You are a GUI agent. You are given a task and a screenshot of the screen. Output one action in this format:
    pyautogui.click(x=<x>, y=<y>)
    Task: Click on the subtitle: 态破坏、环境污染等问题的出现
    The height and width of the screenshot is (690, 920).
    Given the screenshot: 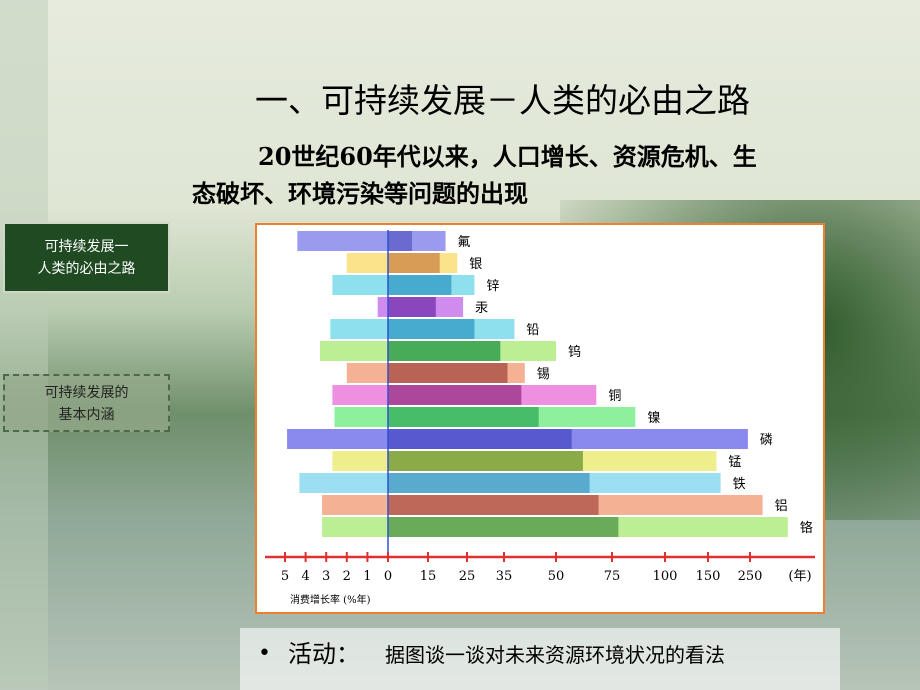 What is the action you would take?
    pyautogui.click(x=360, y=193)
    